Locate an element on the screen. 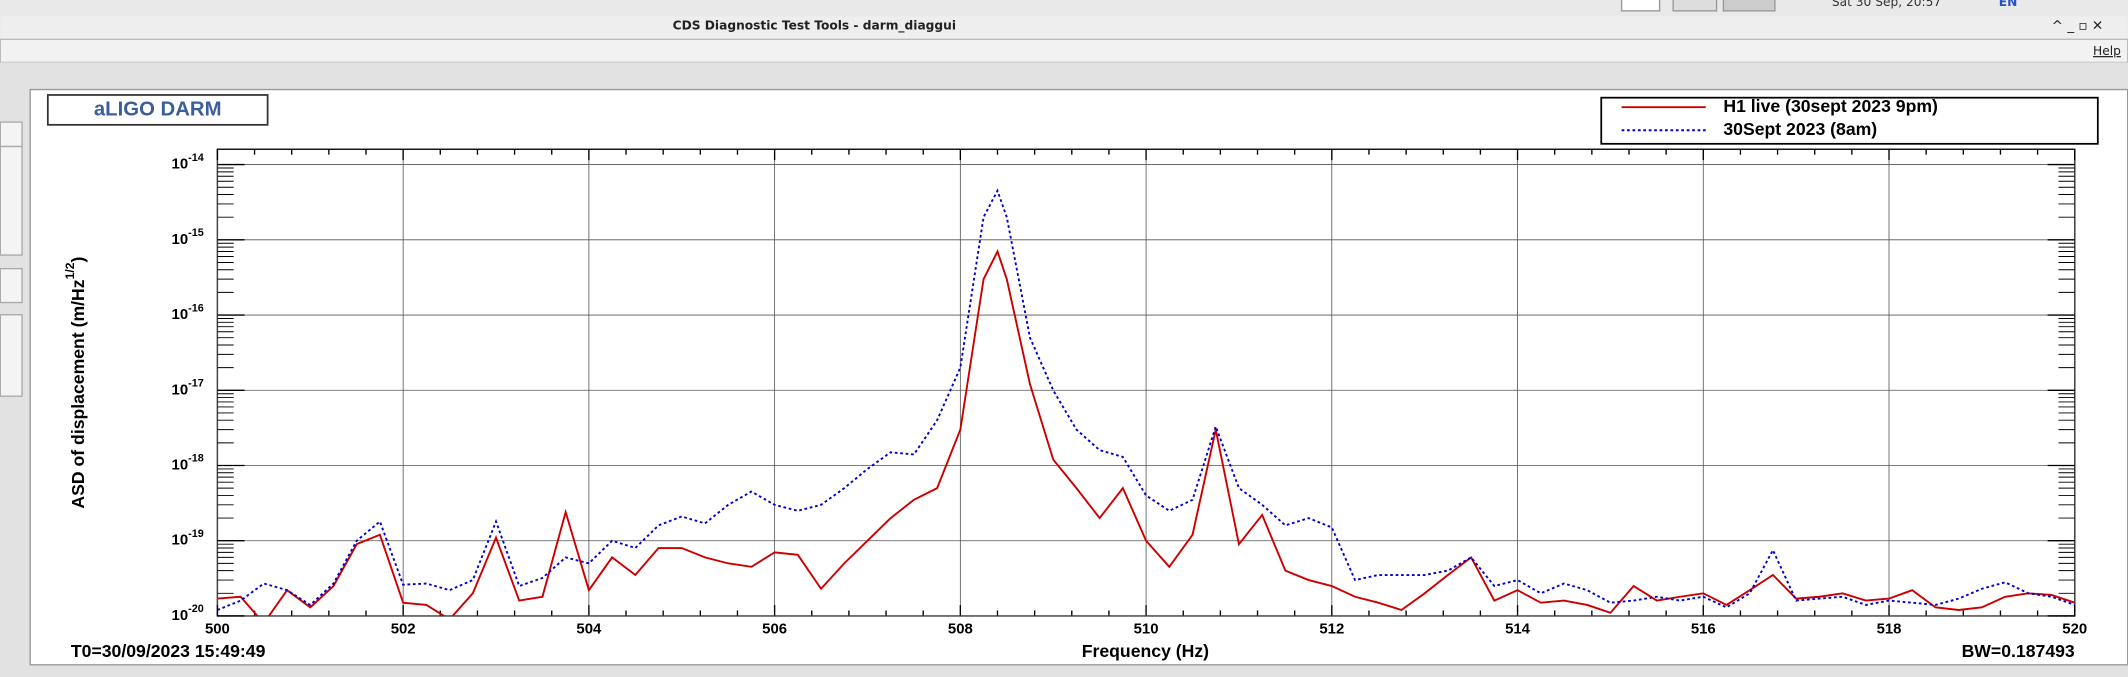 The image size is (2128, 677). title-box is located at coordinates (157, 110).